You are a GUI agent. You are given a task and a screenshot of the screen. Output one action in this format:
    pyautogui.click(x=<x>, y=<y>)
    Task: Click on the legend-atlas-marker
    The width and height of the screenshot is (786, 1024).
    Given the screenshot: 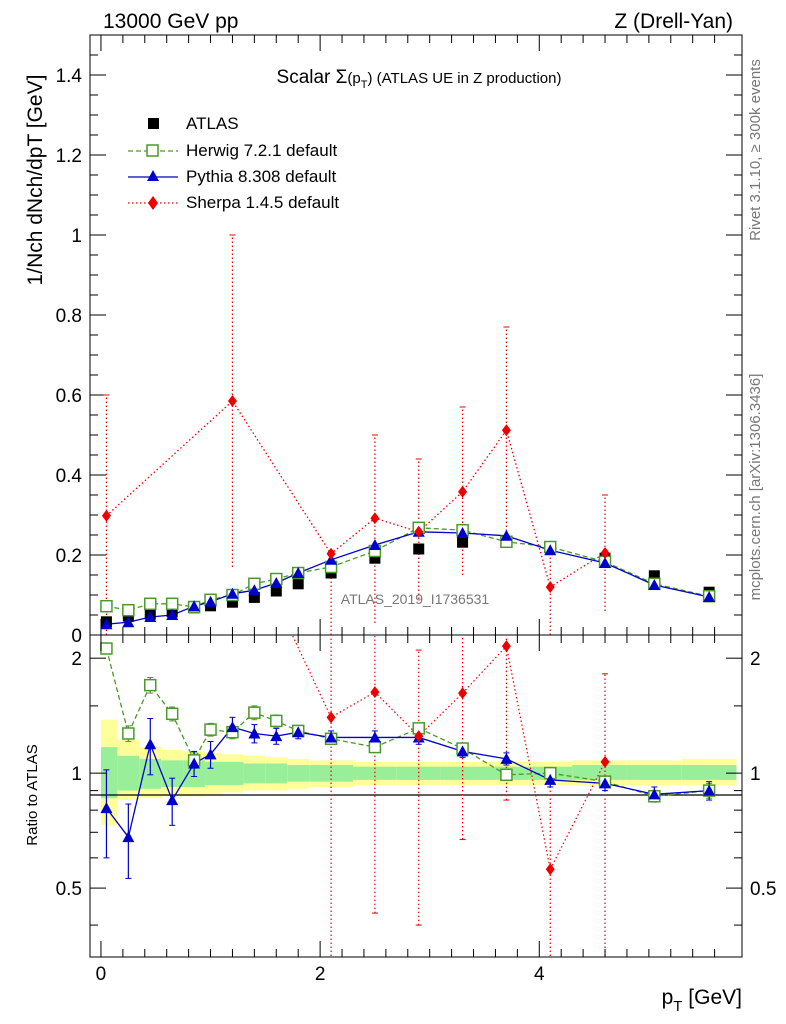 What is the action you would take?
    pyautogui.click(x=153, y=123)
    